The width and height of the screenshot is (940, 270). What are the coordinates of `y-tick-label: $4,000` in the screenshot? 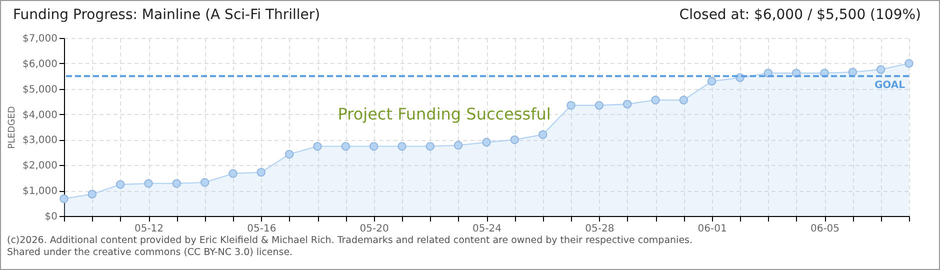 It's located at (40, 115).